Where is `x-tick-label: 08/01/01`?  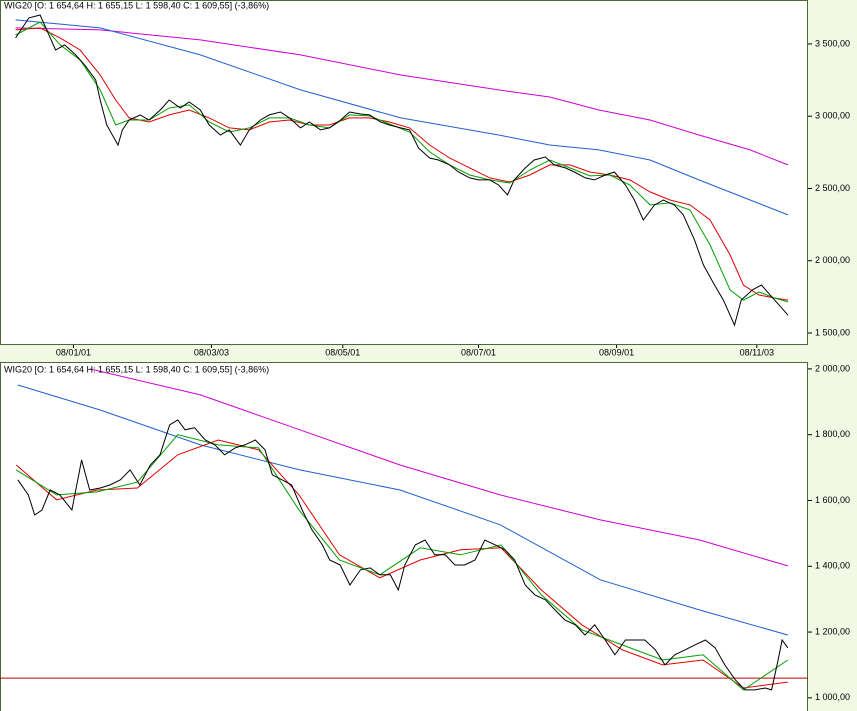
x-tick-label: 08/01/01 is located at coordinates (73, 352).